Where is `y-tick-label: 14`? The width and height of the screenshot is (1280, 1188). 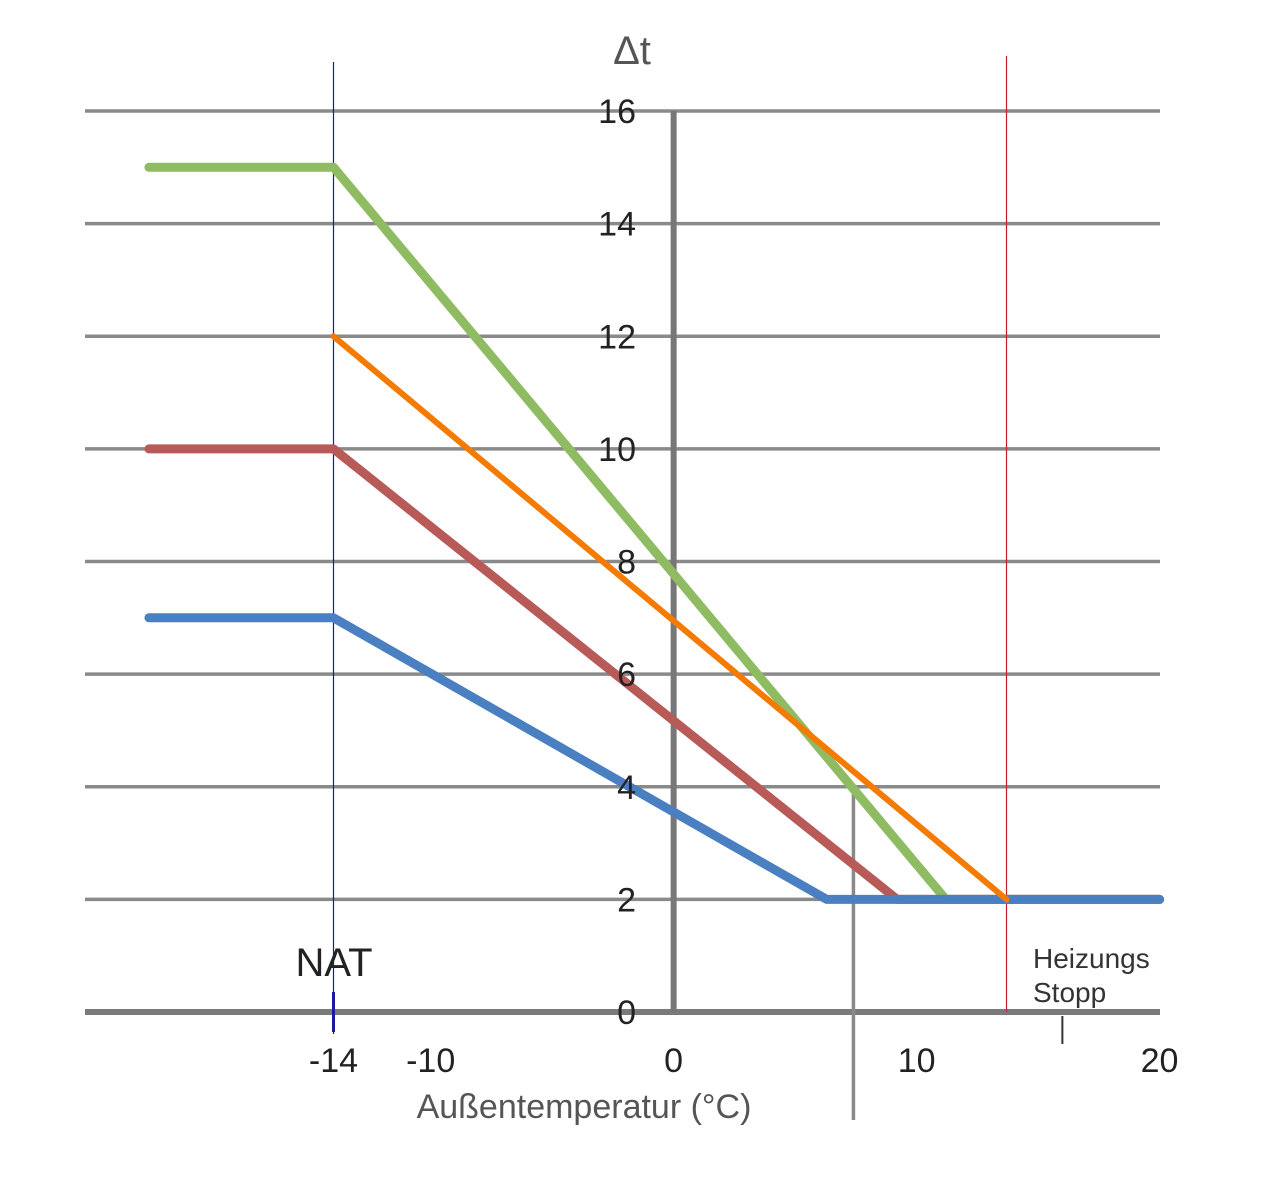
y-tick-label: 14 is located at coordinates (617, 225).